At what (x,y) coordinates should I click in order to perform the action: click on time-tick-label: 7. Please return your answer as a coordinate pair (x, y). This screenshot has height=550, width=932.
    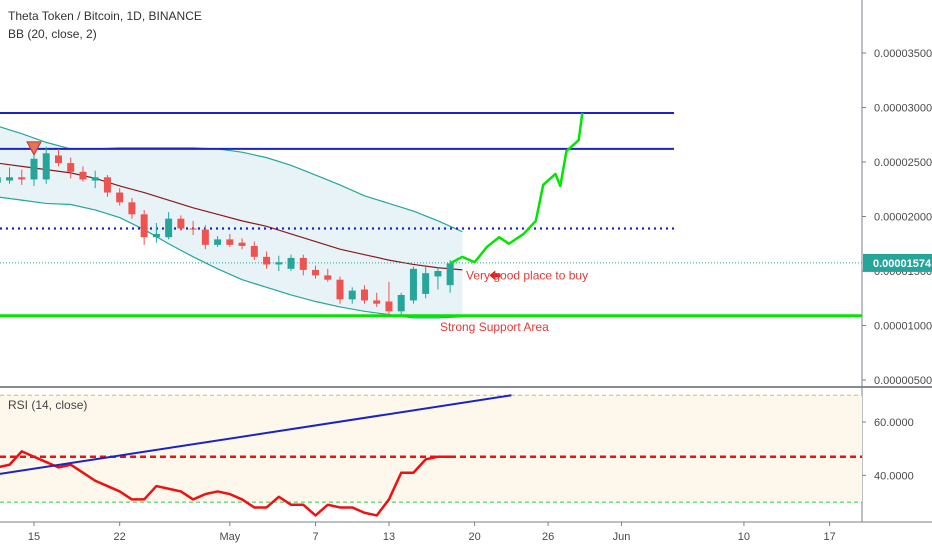
    Looking at the image, I should click on (315, 537).